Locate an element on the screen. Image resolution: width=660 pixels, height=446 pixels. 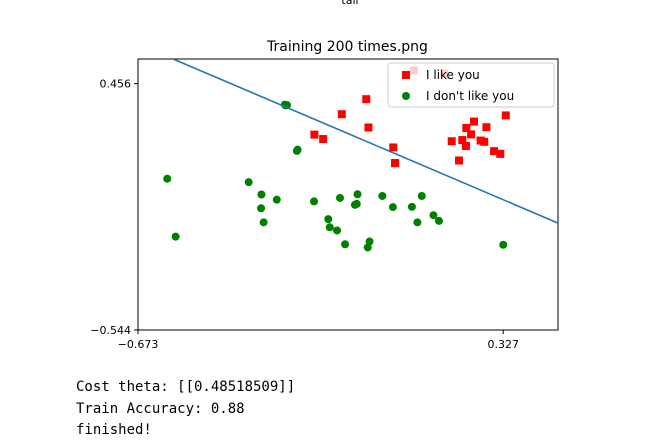
legend-label: I like you is located at coordinates (453, 75).